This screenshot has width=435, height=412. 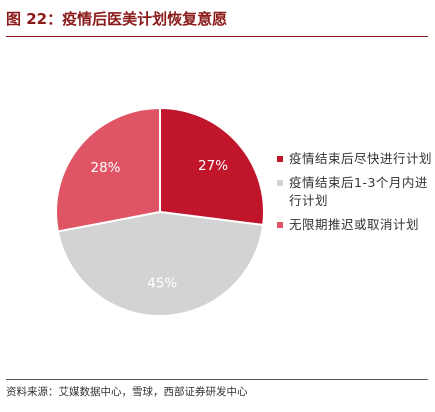 What do you see at coordinates (127, 392) in the screenshot?
I see `source-note: 资料来源：艾媒数据中心，雪球，西部证券研发中心` at bounding box center [127, 392].